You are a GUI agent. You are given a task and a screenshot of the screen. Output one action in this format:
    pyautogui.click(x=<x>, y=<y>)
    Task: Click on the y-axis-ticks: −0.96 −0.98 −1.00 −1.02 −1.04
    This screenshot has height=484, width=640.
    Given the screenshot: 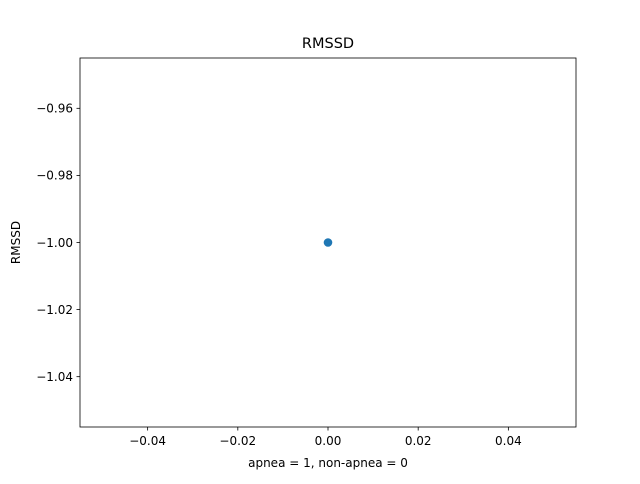 What is the action you would take?
    pyautogui.click(x=58, y=243)
    